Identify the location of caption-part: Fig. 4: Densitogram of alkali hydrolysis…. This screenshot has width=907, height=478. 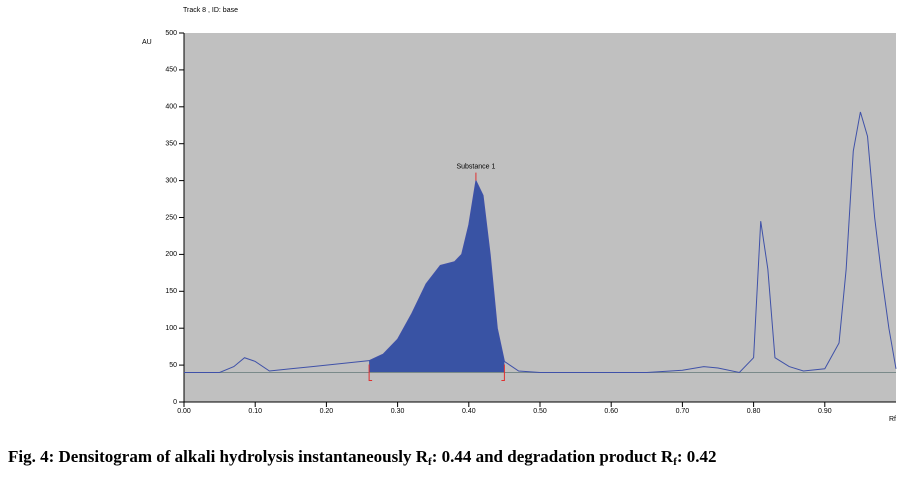
(218, 456).